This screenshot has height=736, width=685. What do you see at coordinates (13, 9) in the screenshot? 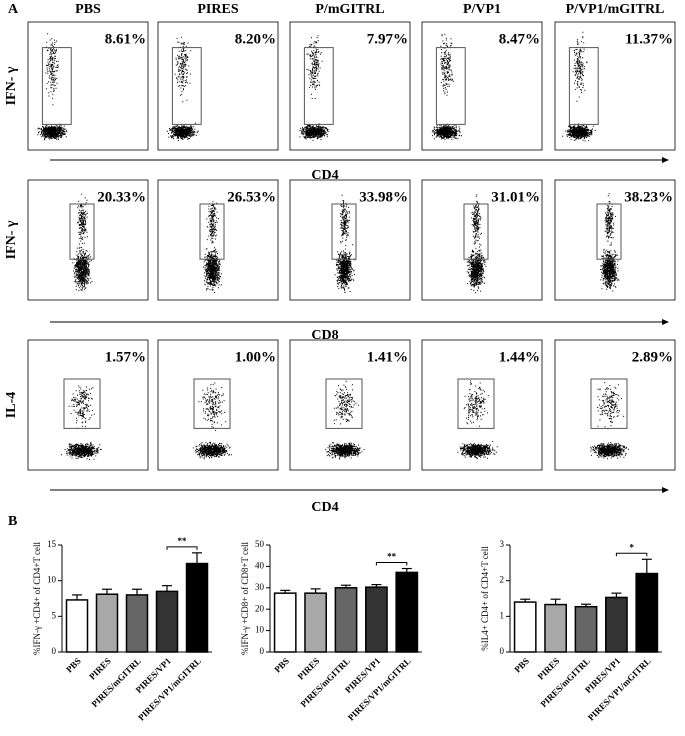
I see `panel-label: A` at bounding box center [13, 9].